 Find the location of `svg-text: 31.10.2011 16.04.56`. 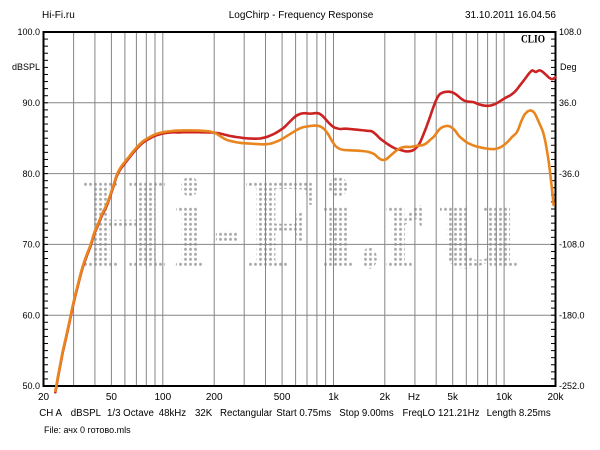

svg-text: 31.10.2011 16.04.56 is located at coordinates (510, 15).